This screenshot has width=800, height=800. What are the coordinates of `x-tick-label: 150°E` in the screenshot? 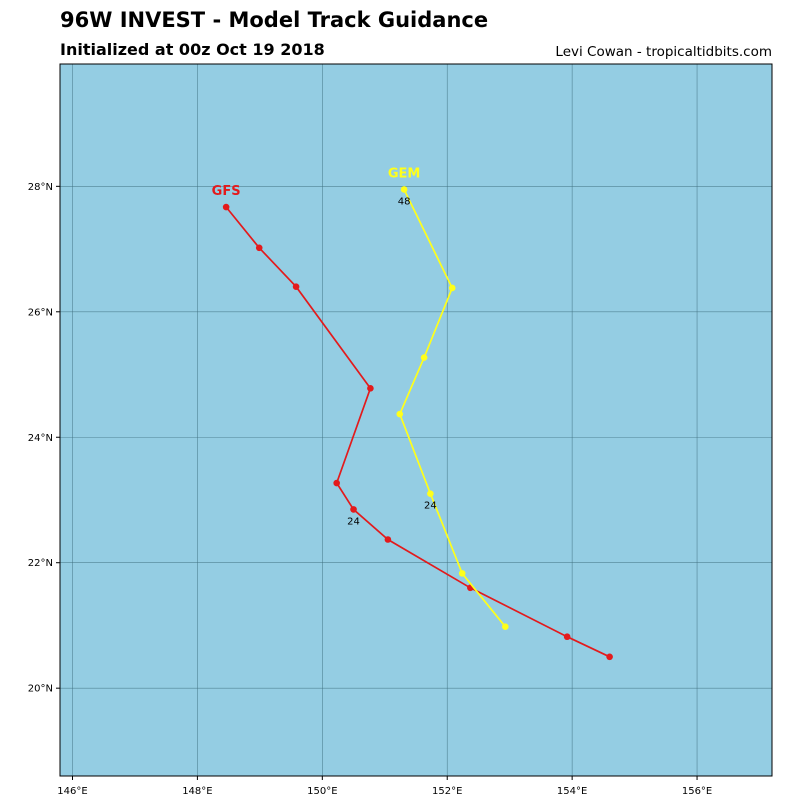 It's located at (322, 791).